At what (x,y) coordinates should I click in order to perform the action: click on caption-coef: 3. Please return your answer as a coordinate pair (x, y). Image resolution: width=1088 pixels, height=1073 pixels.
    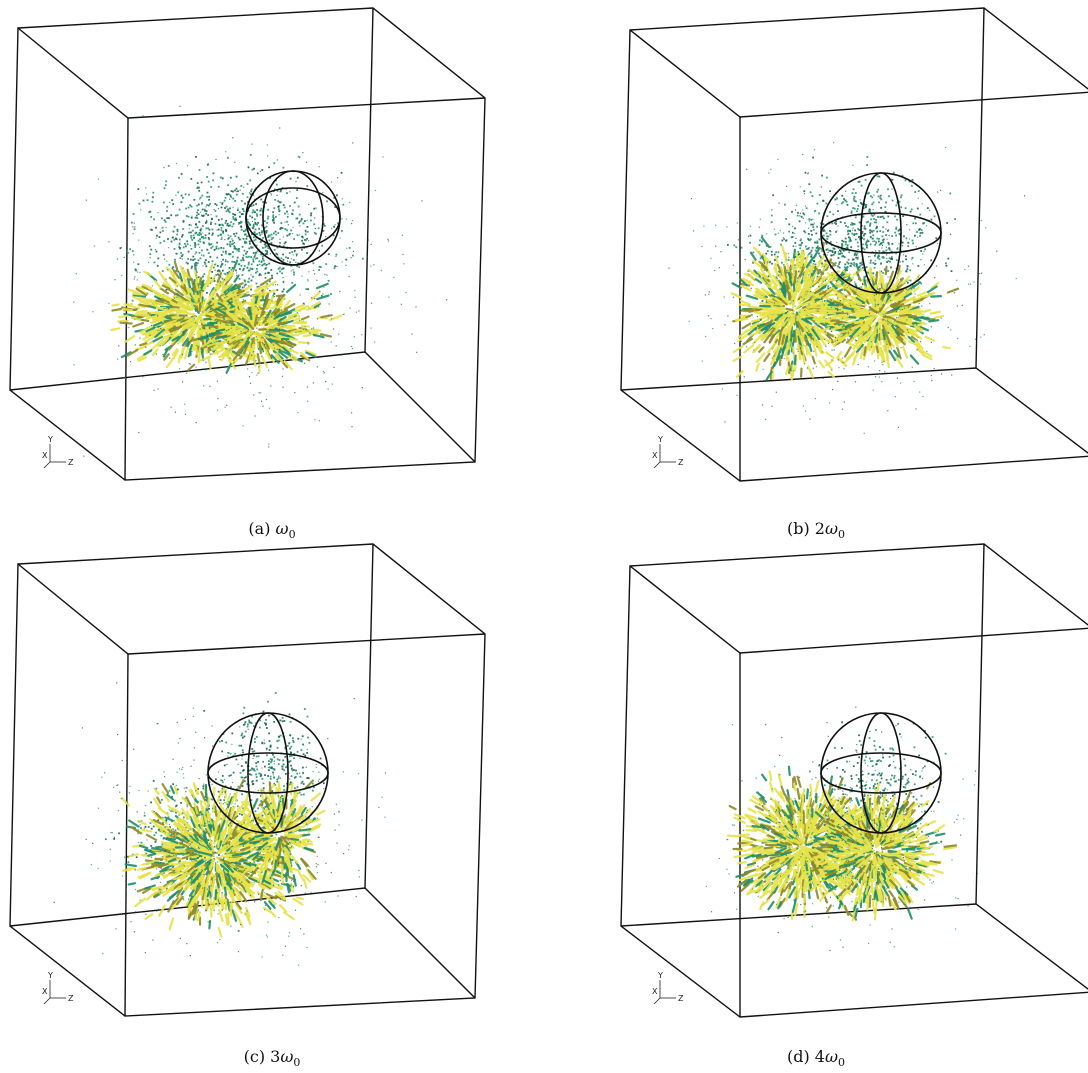
    Looking at the image, I should click on (275, 1056).